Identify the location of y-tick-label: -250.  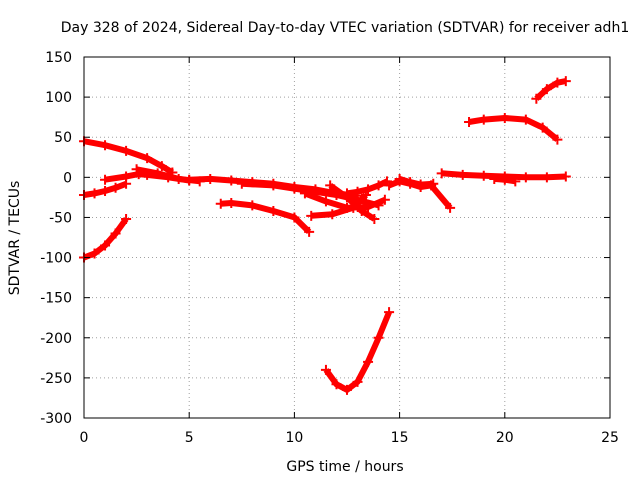
(56, 379).